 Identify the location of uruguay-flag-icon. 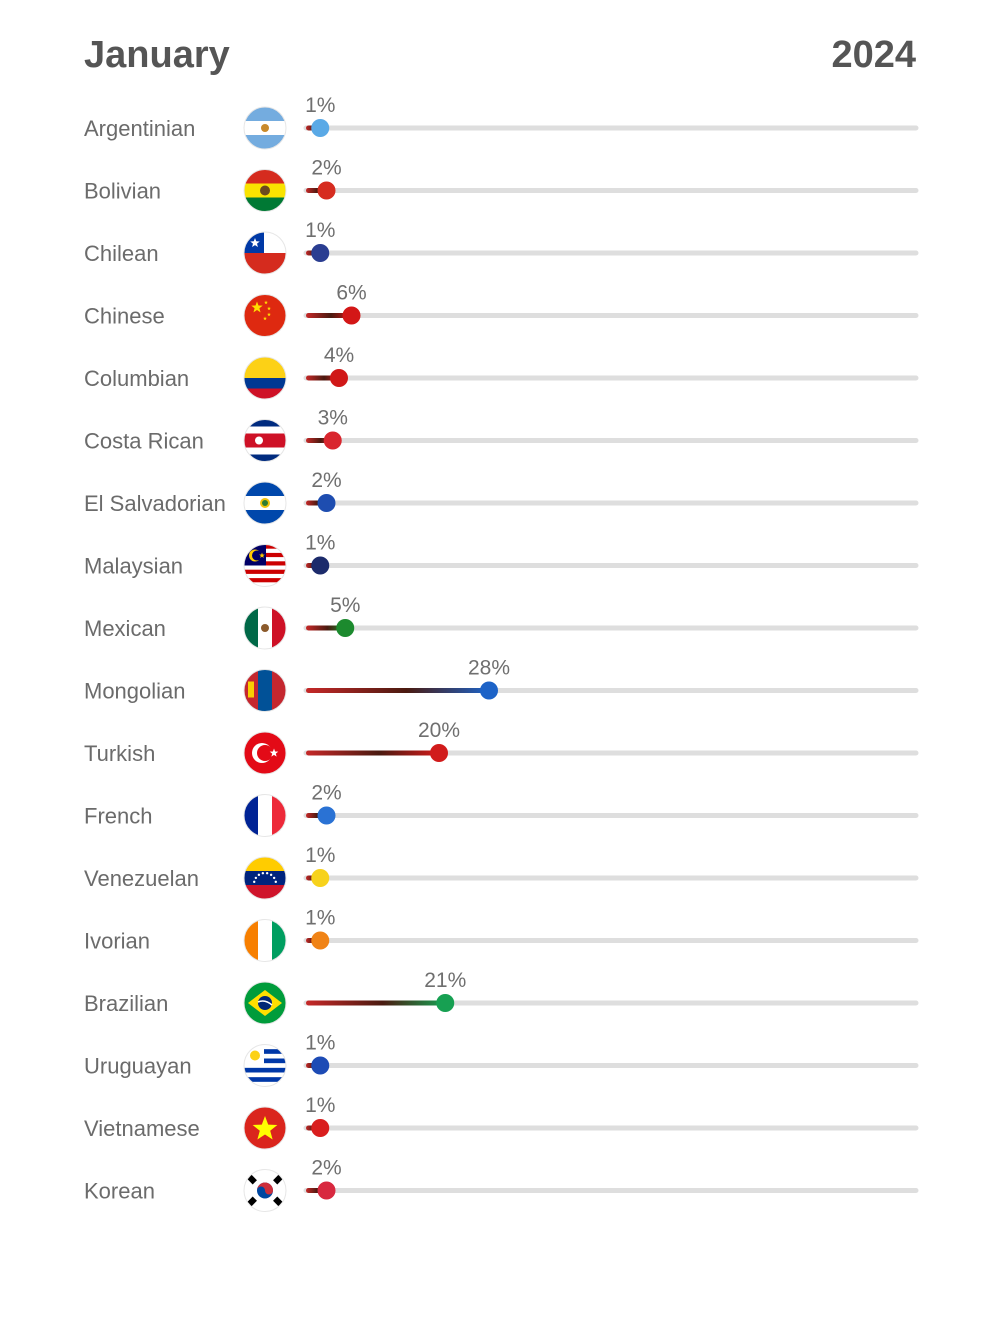
(265, 1065).